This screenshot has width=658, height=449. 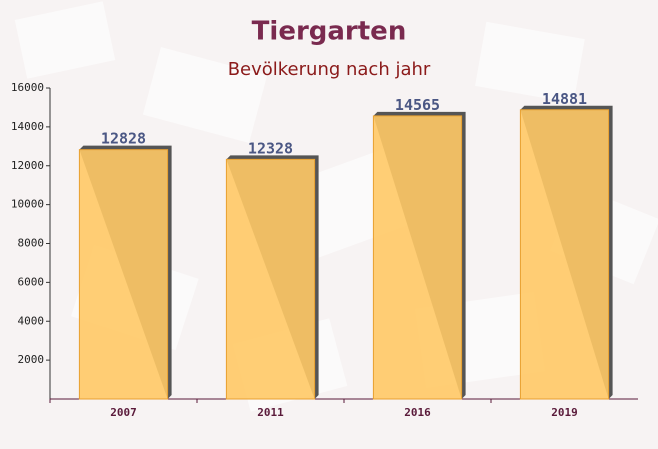 I want to click on y-tick-label: 12000, so click(x=27, y=165).